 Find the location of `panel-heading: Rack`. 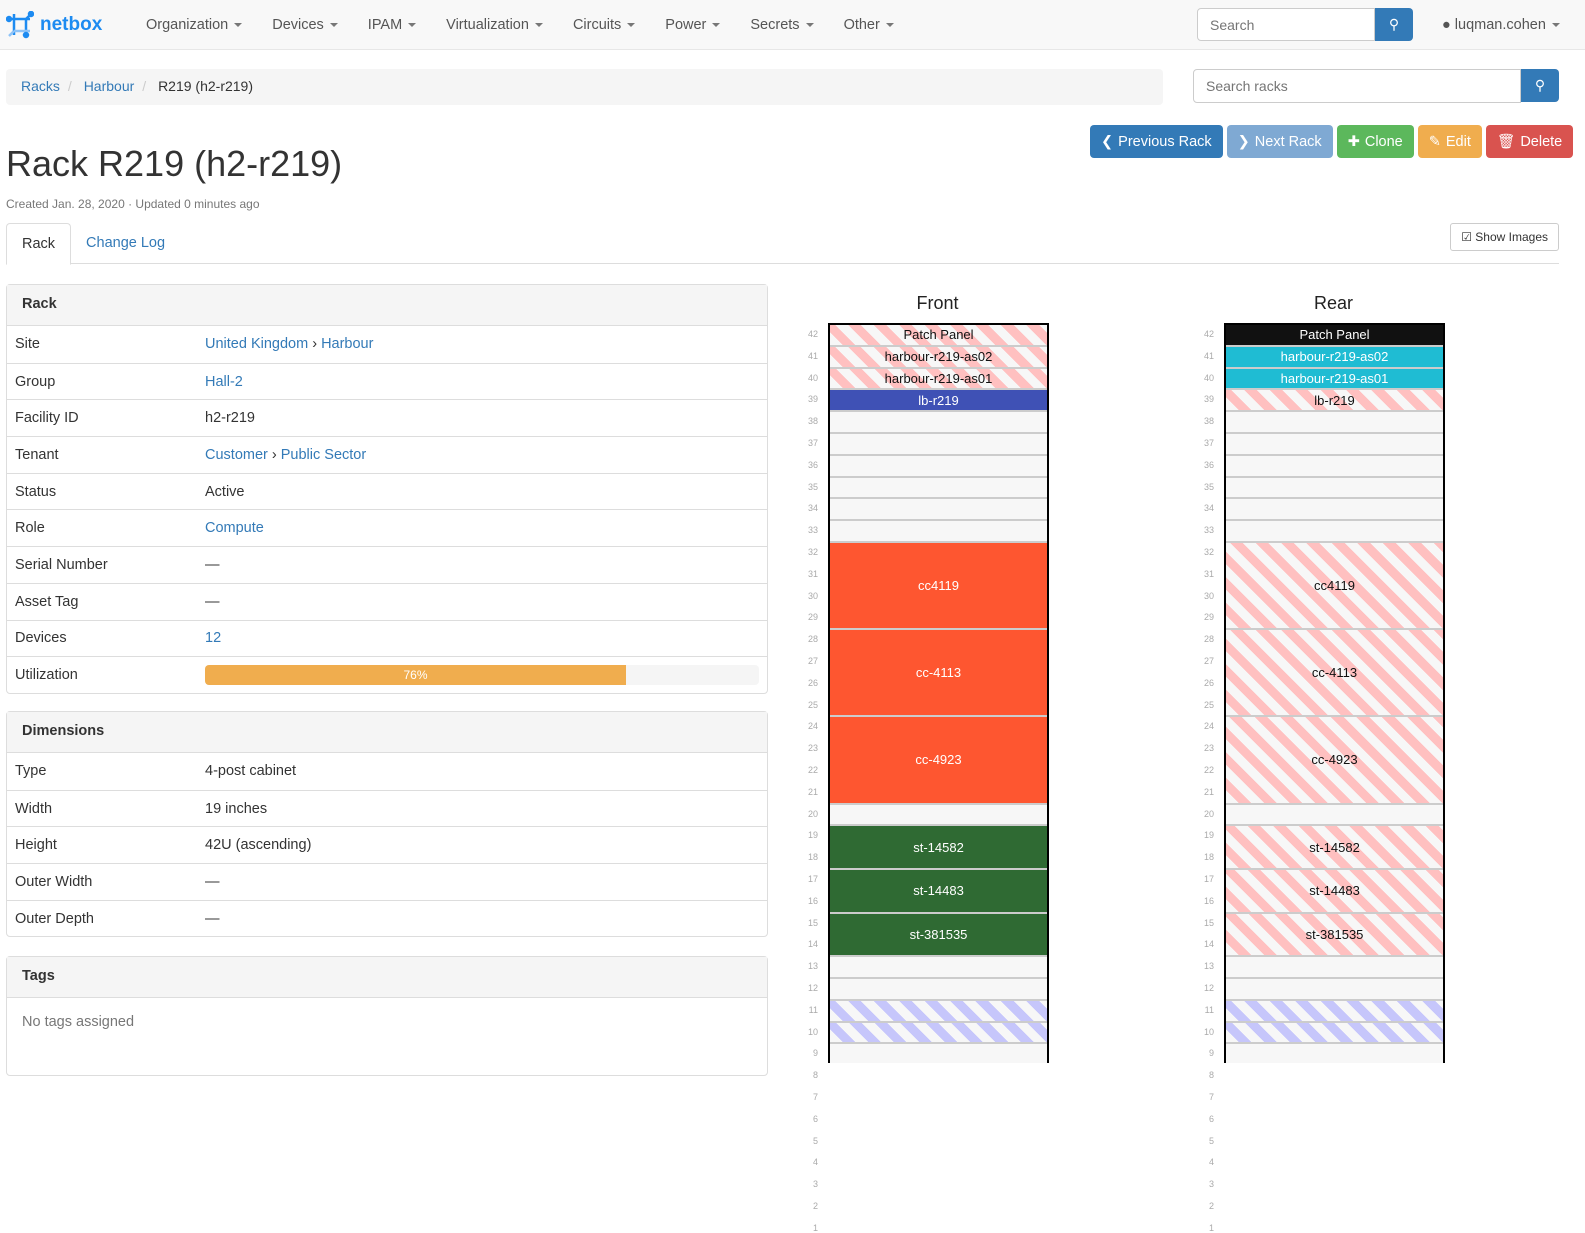

panel-heading: Rack is located at coordinates (387, 305).